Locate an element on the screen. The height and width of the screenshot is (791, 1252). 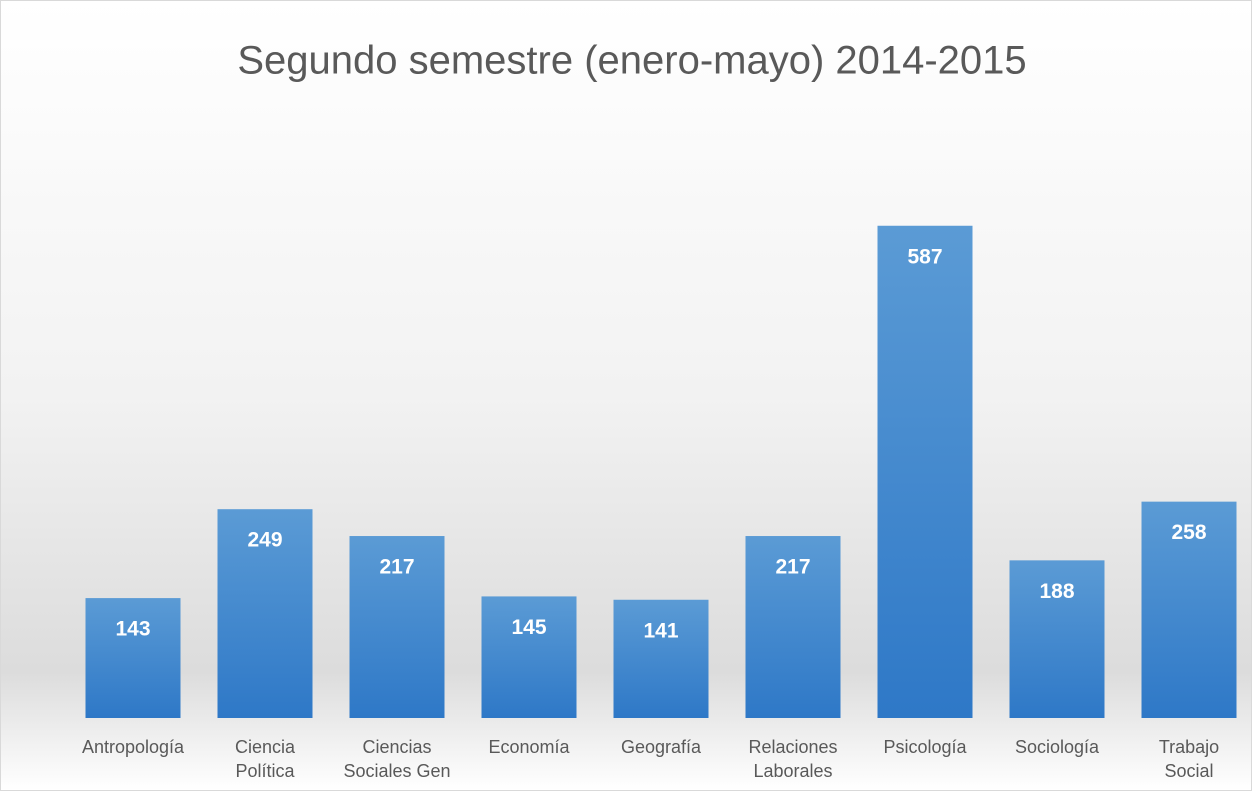
x-tick-label: Antropología is located at coordinates (133, 747).